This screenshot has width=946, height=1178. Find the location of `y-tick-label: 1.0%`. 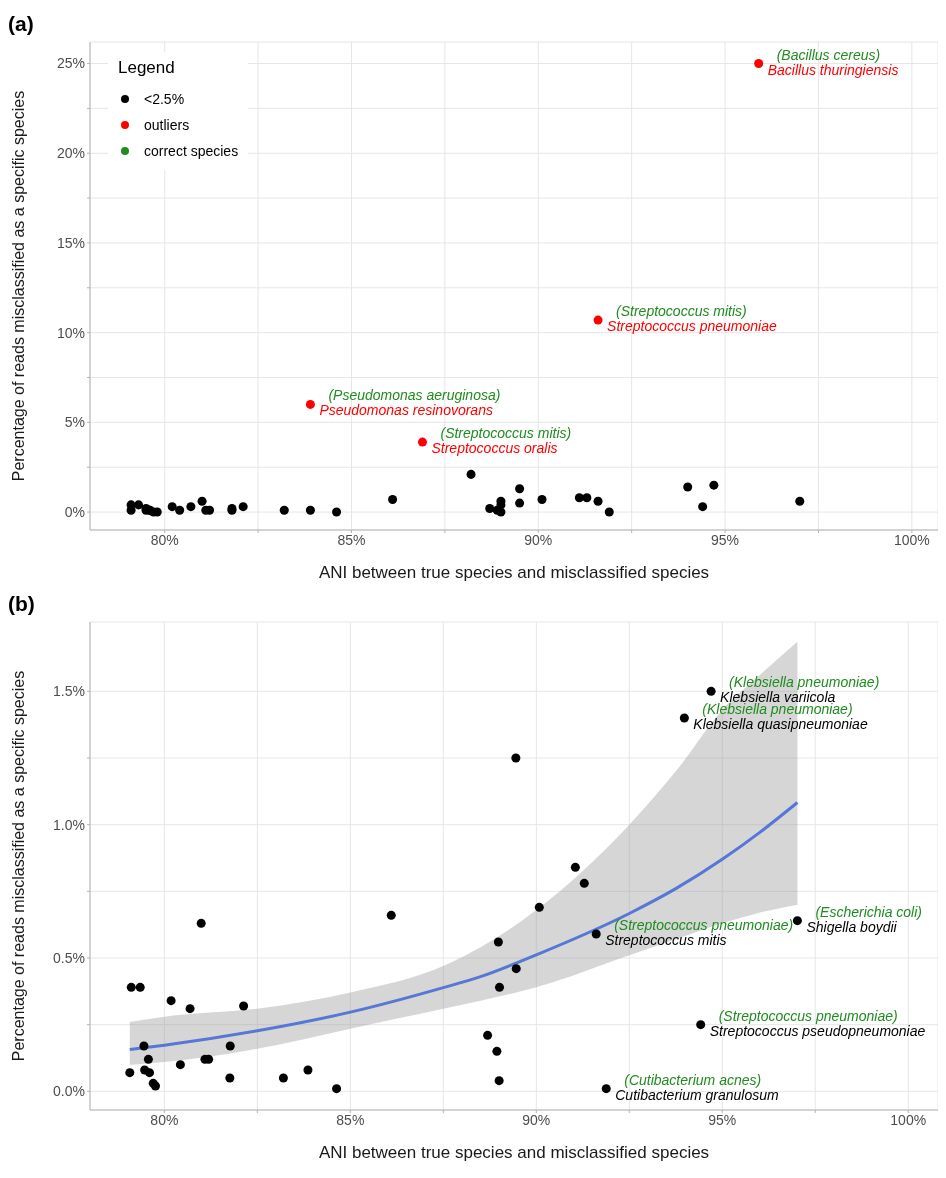

y-tick-label: 1.0% is located at coordinates (69, 824).